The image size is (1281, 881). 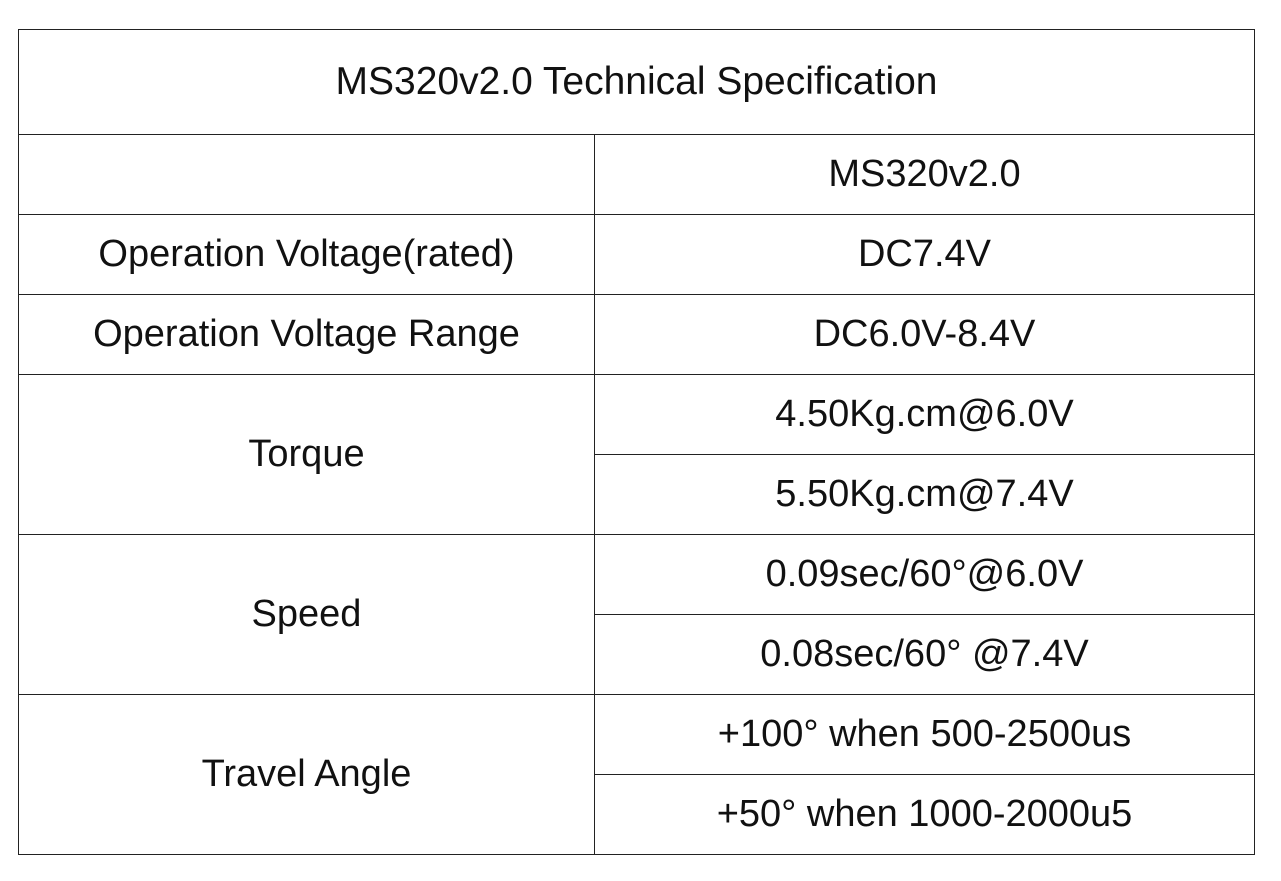 I want to click on spec-row: 0.08sec/60° @7.4V, so click(x=637, y=654).